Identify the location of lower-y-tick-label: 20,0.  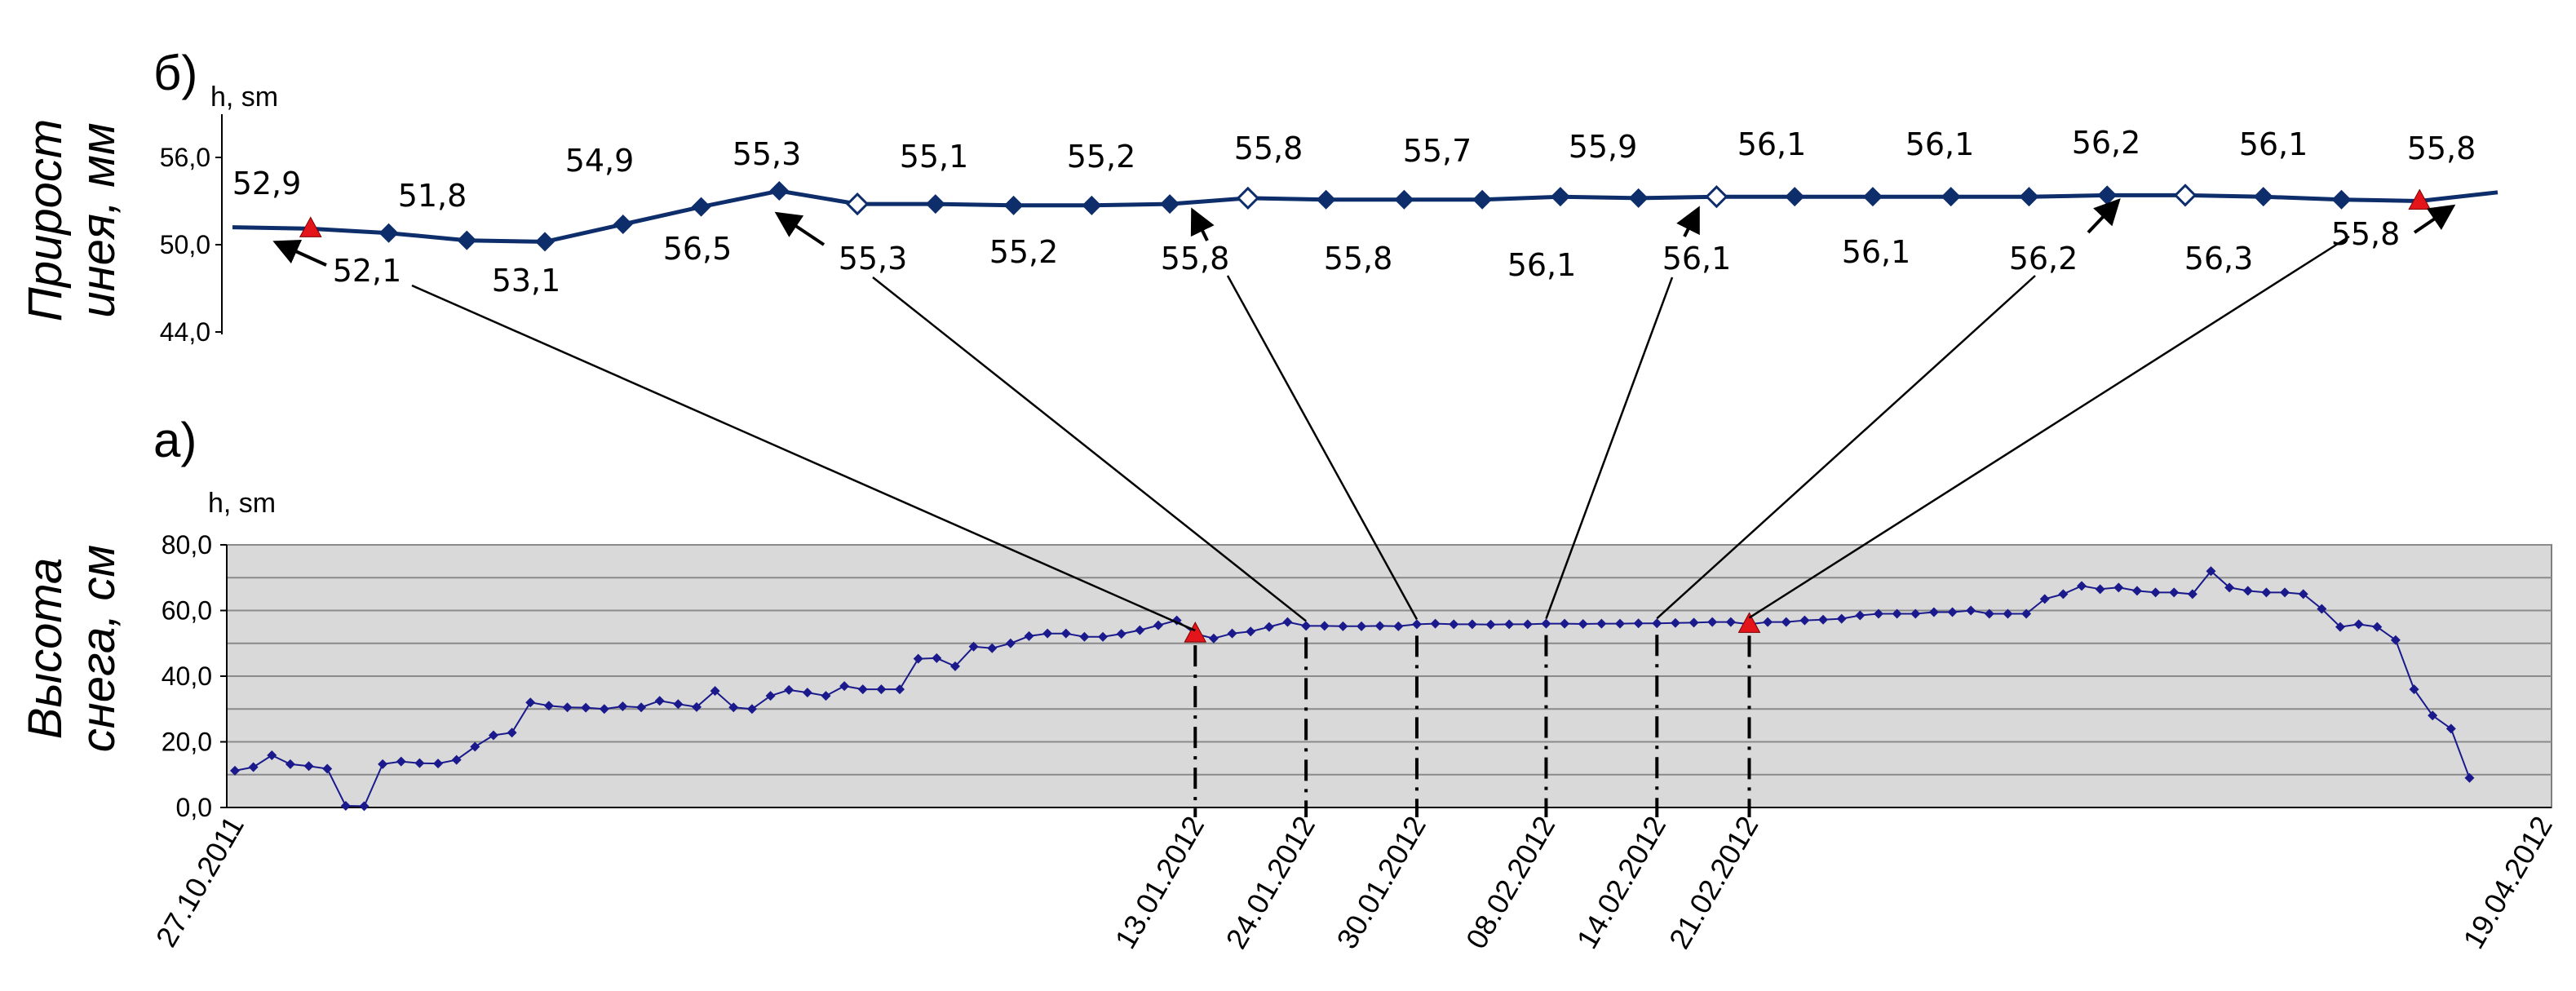
(187, 742).